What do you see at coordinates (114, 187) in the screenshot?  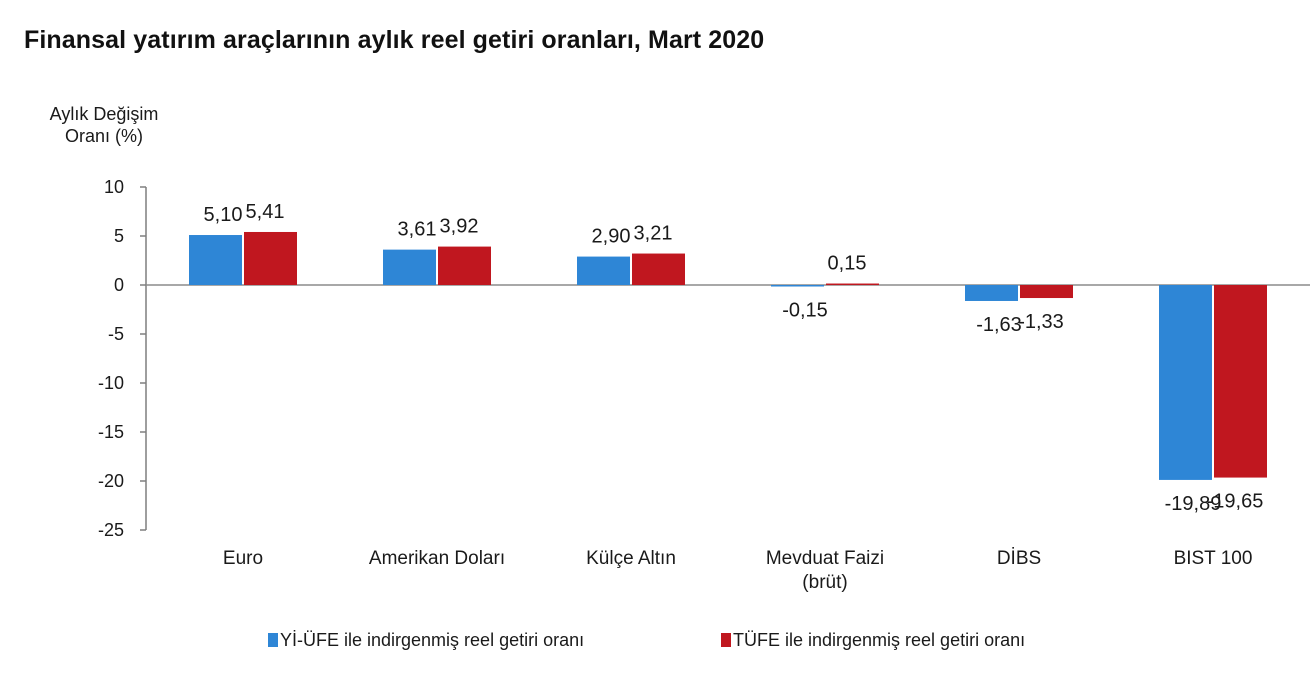 I see `y-tick-label: 10` at bounding box center [114, 187].